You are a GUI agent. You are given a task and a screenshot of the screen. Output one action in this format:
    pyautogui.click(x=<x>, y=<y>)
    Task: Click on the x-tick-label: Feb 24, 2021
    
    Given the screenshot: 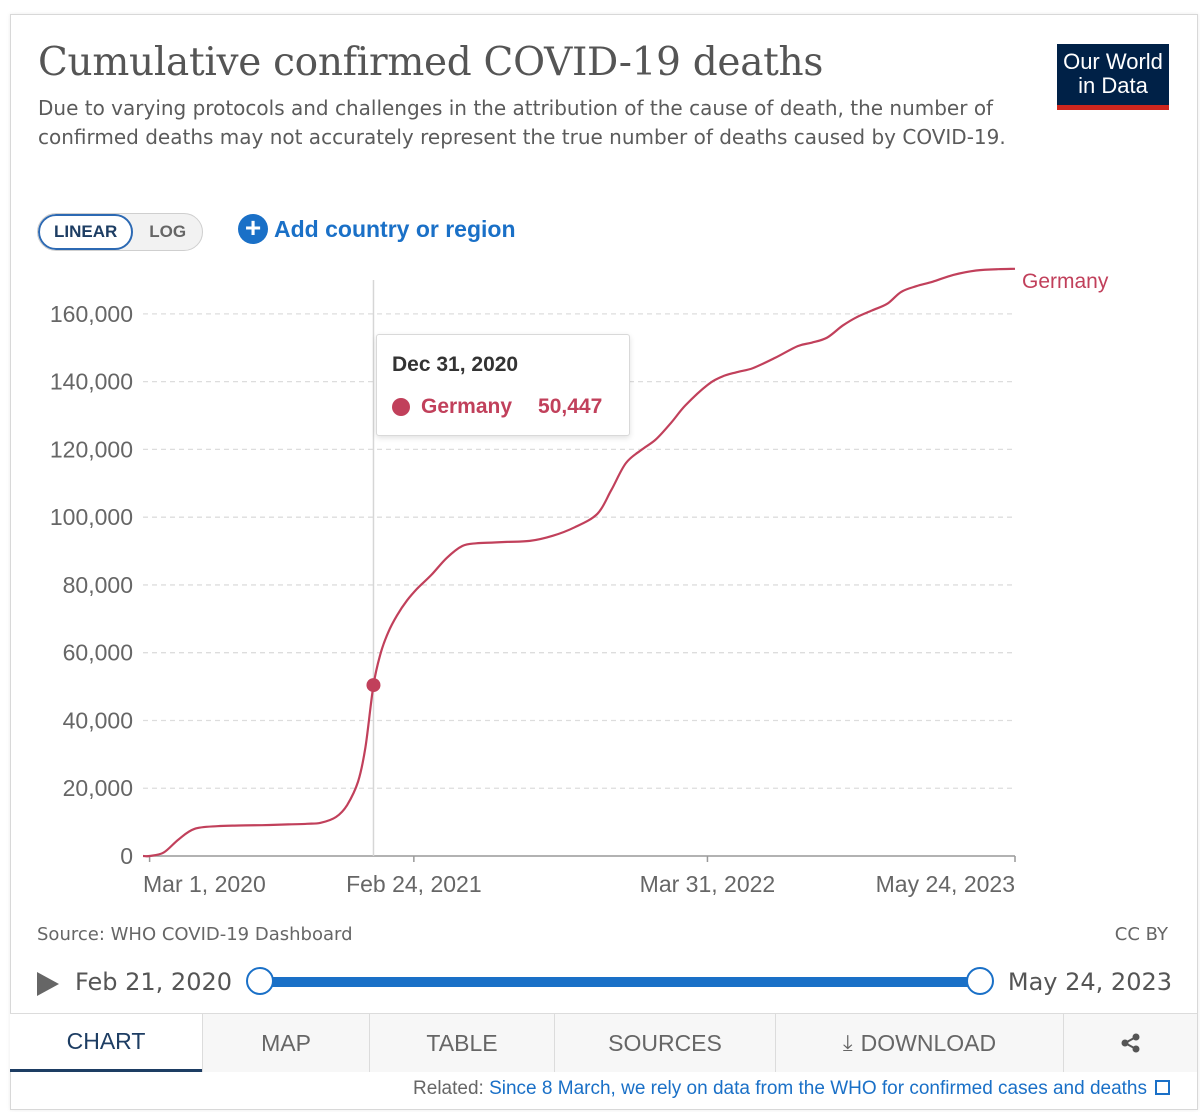 What is the action you would take?
    pyautogui.click(x=414, y=884)
    